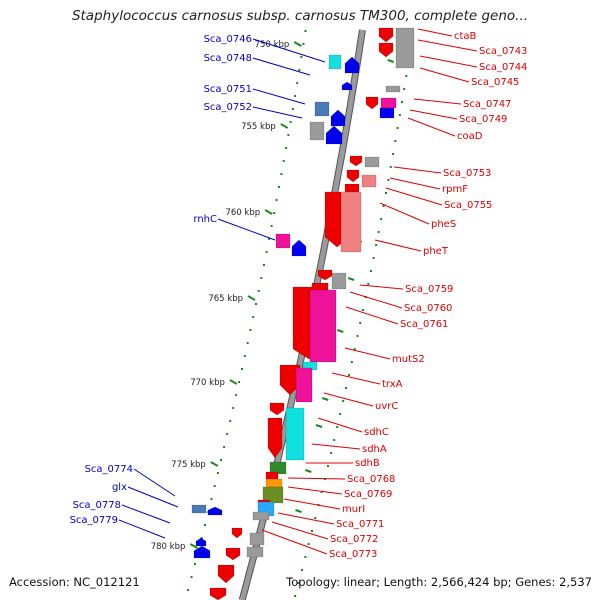 This screenshot has height=600, width=600. Describe the element at coordinates (228, 107) in the screenshot. I see `gene-label: Sca_0752` at that location.